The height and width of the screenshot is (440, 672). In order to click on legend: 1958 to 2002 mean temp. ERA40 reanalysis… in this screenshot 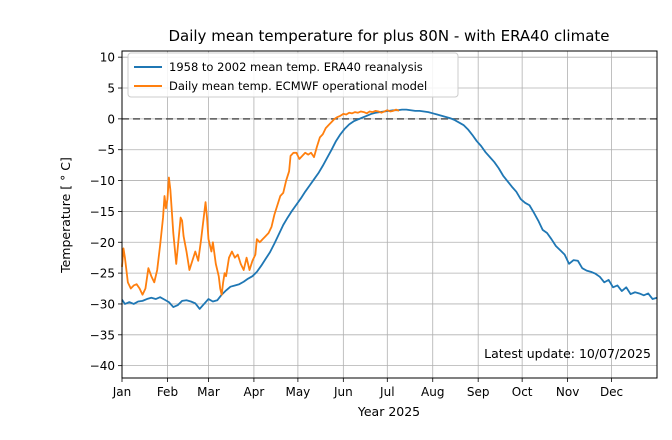, I will do `click(293, 75)`.